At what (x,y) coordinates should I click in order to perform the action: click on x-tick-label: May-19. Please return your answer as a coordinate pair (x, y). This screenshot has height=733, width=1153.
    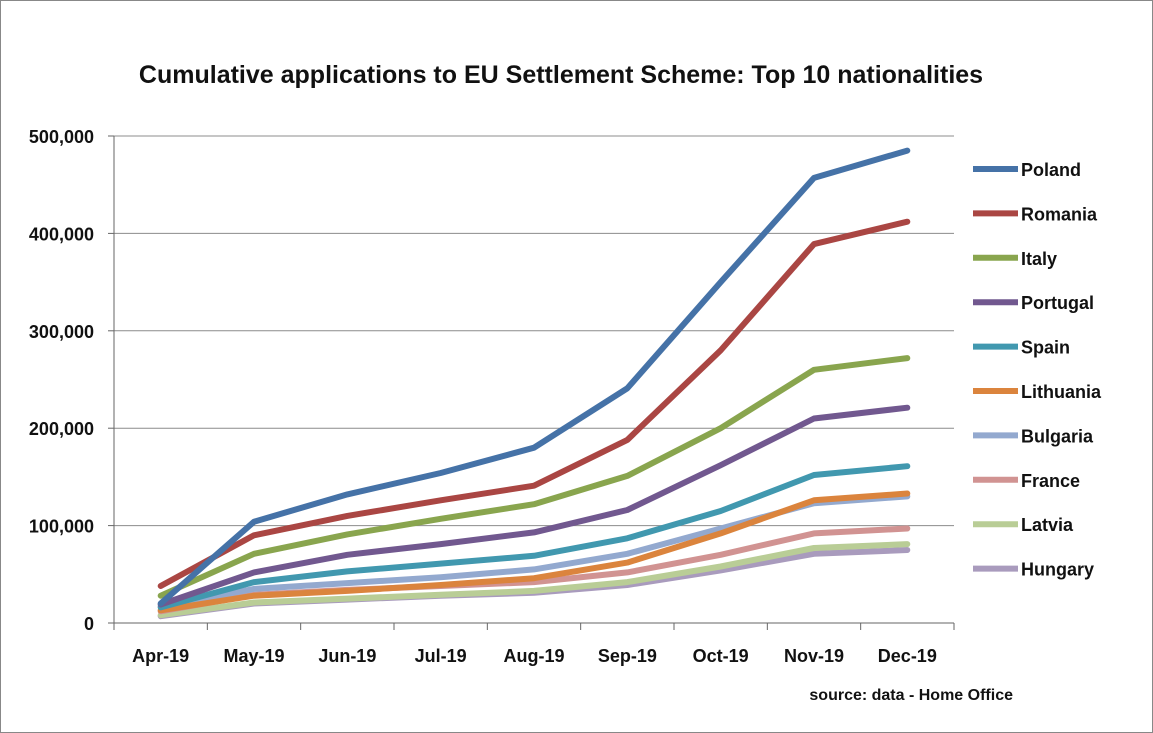
    Looking at the image, I should click on (253, 656).